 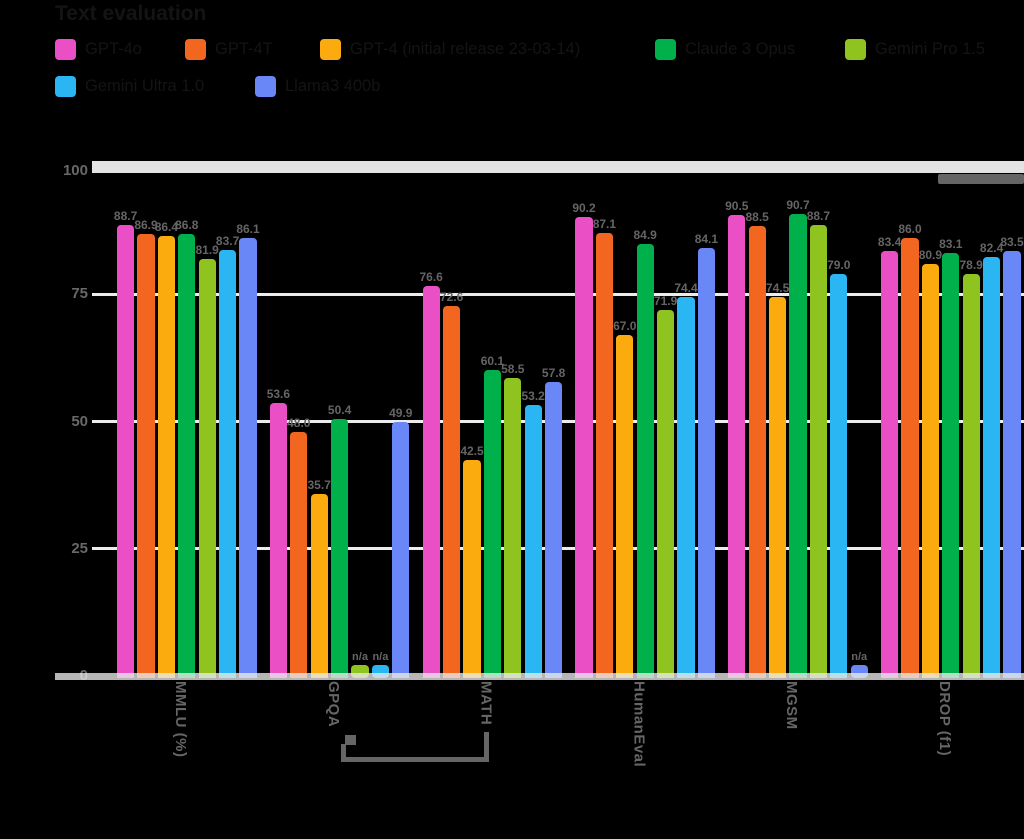 I want to click on bracket-horizontal, so click(x=415, y=759).